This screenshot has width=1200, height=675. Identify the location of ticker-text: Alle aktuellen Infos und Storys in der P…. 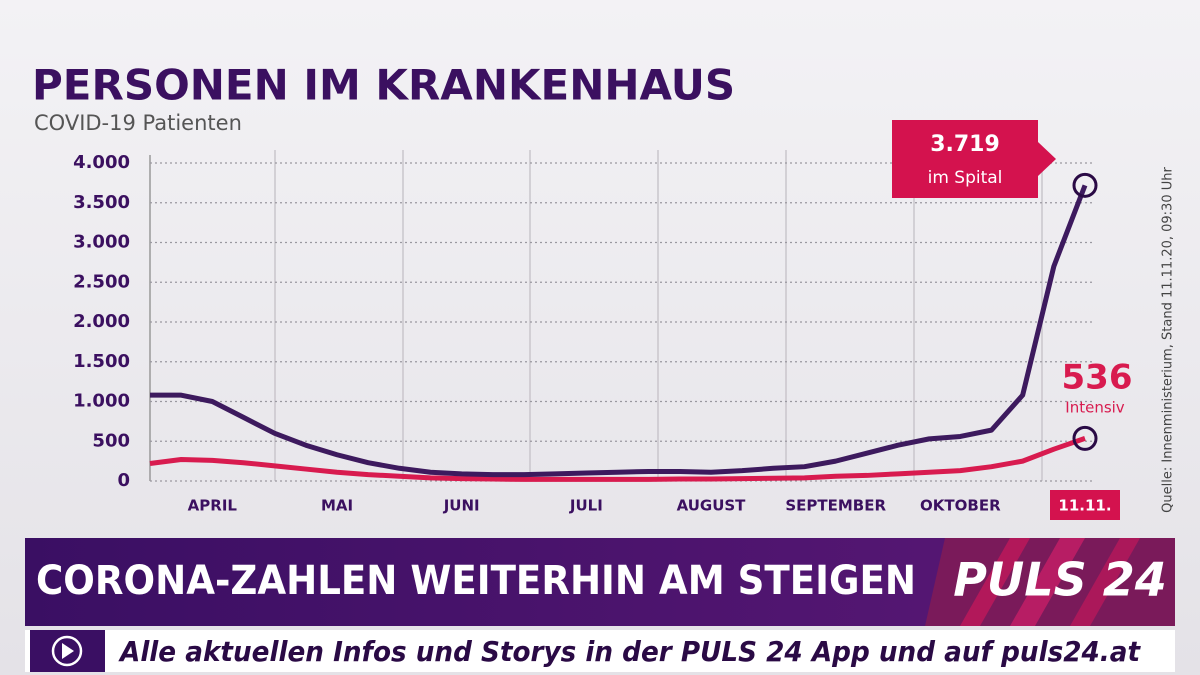
(629, 651).